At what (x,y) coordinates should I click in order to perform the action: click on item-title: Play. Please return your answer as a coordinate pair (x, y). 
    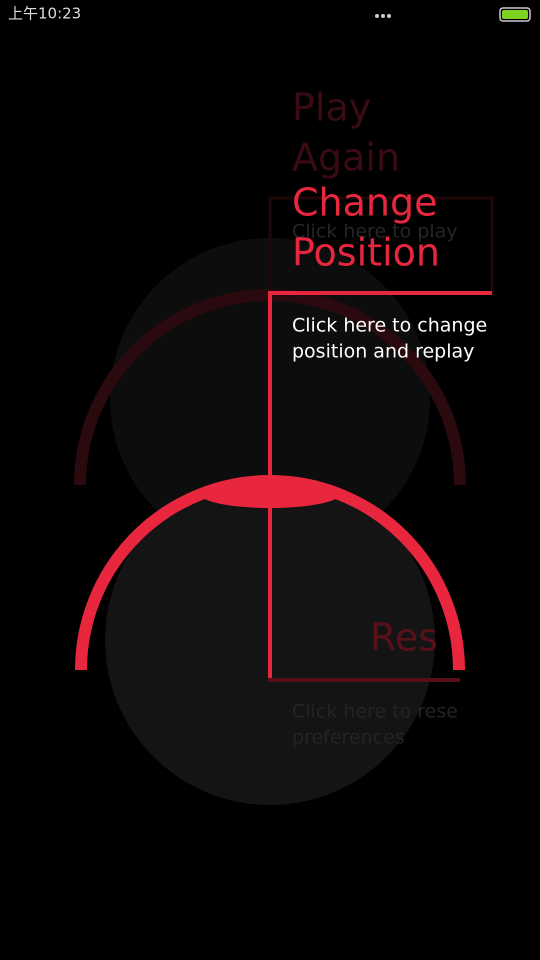
    Looking at the image, I should click on (331, 108).